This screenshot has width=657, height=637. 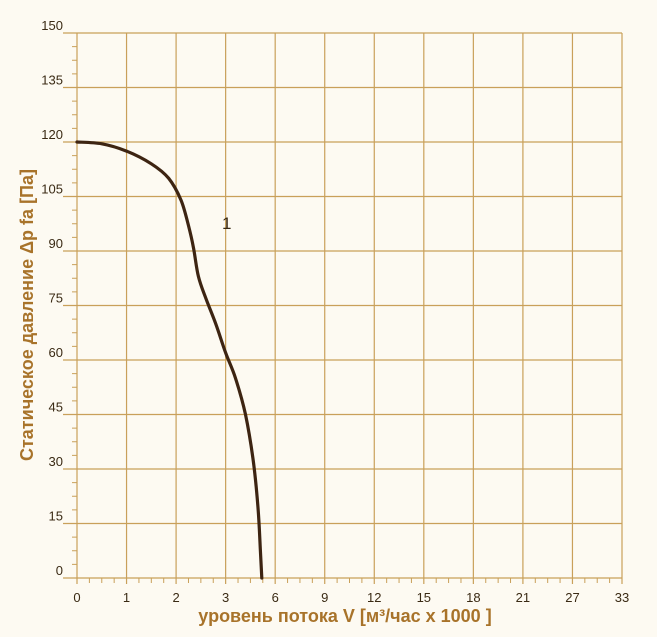 I want to click on y-tick-labels: 0 15 30 45 60 75 90 105 120 135 150, so click(x=52, y=298).